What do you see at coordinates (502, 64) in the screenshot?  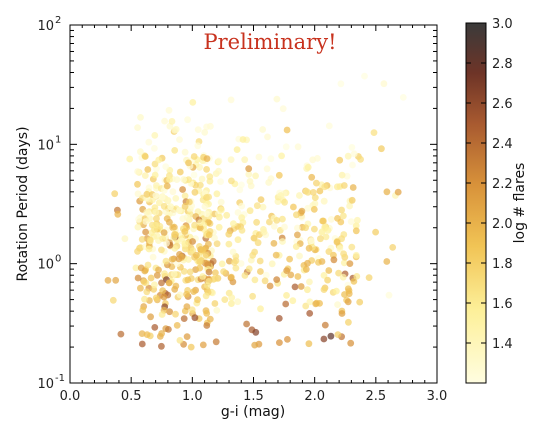 I see `colorbar-tick-label: 2.8` at bounding box center [502, 64].